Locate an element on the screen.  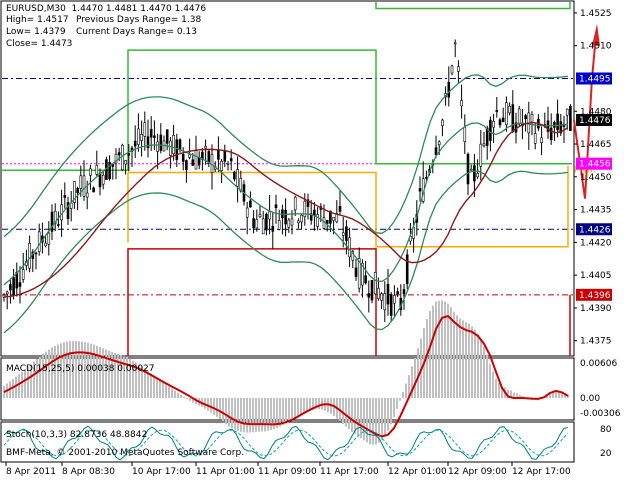
stoch-main-line is located at coordinates (286, 443).